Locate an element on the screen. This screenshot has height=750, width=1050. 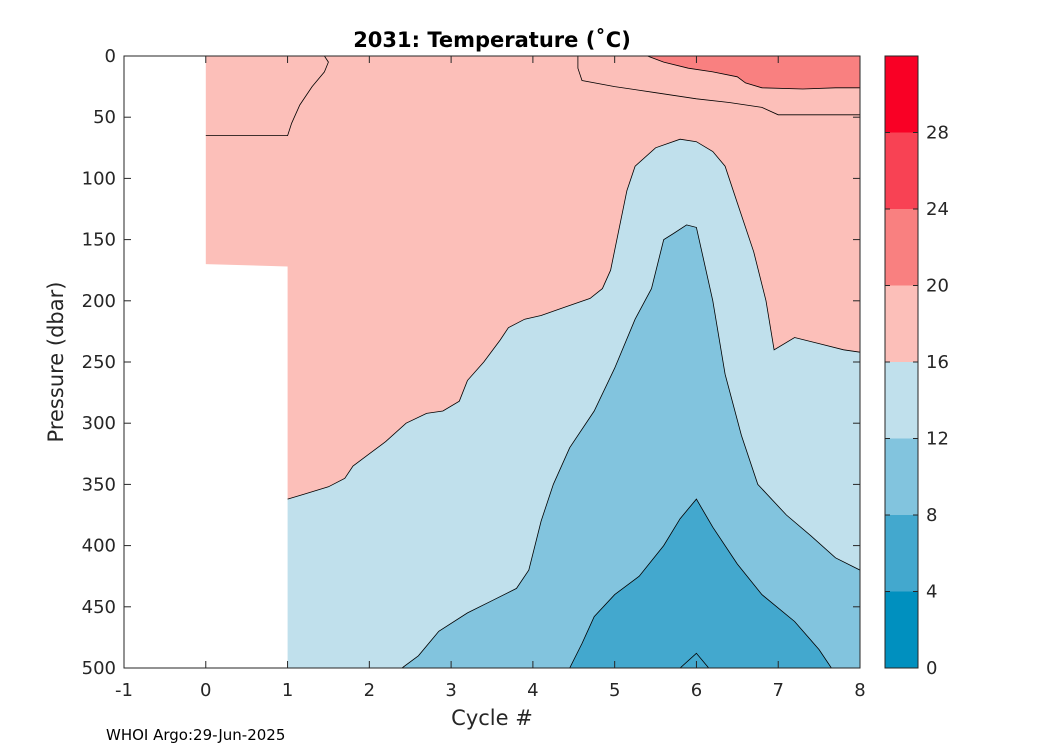
y-tick-label: 100 is located at coordinates (99, 178).